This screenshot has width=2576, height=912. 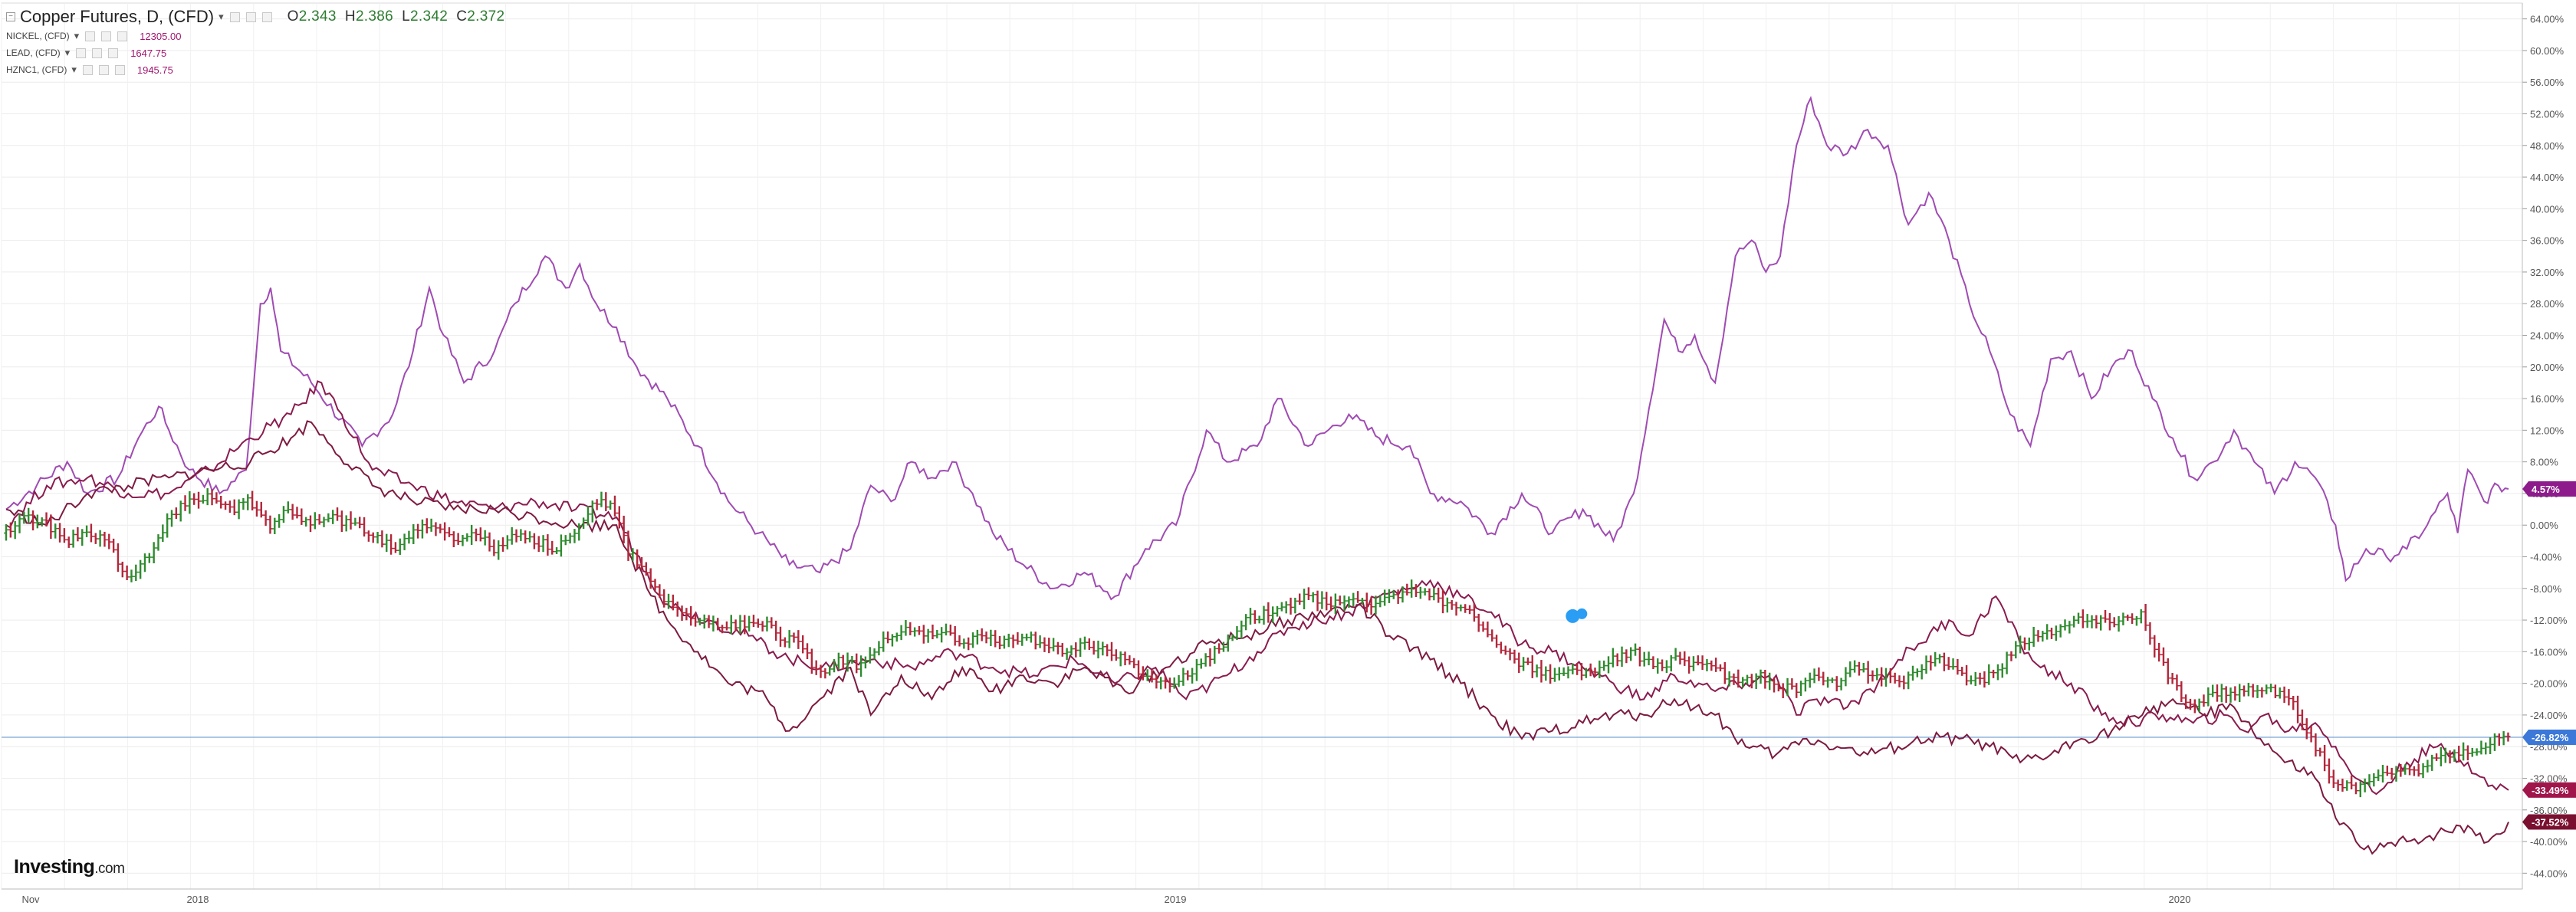 What do you see at coordinates (2547, 209) in the screenshot?
I see `y-tick-label: 40.00%` at bounding box center [2547, 209].